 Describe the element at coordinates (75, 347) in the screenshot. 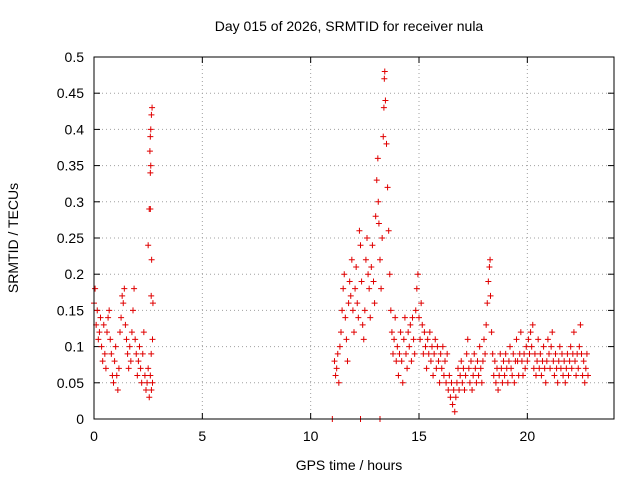

I see `y-tick-label: 0.1` at that location.